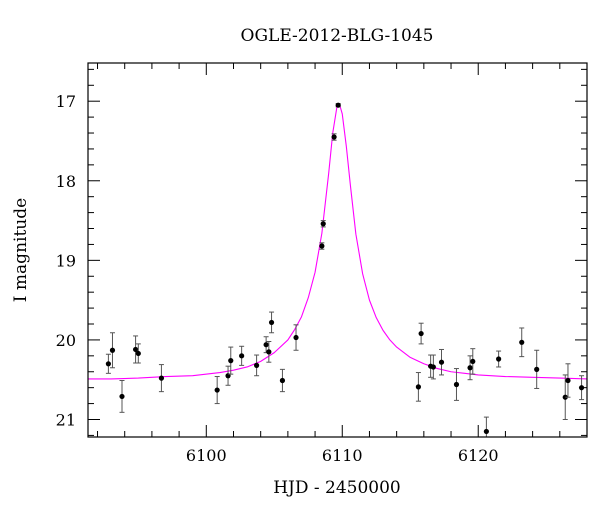 This screenshot has height=512, width=600. Describe the element at coordinates (66, 419) in the screenshot. I see `y-tick-label: 21` at that location.